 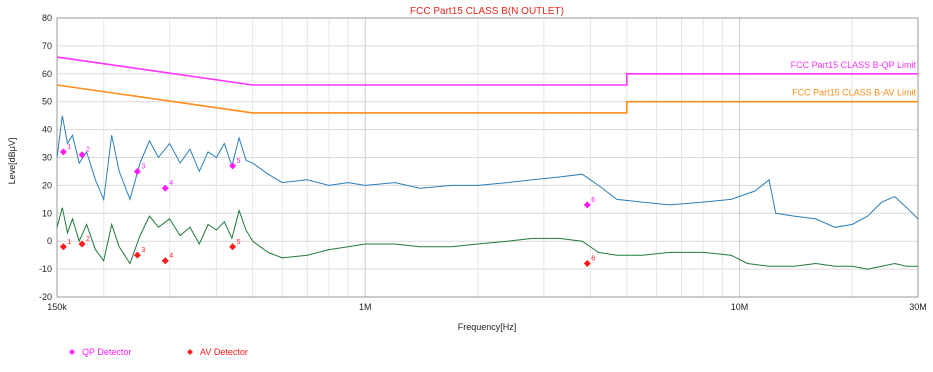 What do you see at coordinates (47, 213) in the screenshot?
I see `y-tick-label: 10` at bounding box center [47, 213].